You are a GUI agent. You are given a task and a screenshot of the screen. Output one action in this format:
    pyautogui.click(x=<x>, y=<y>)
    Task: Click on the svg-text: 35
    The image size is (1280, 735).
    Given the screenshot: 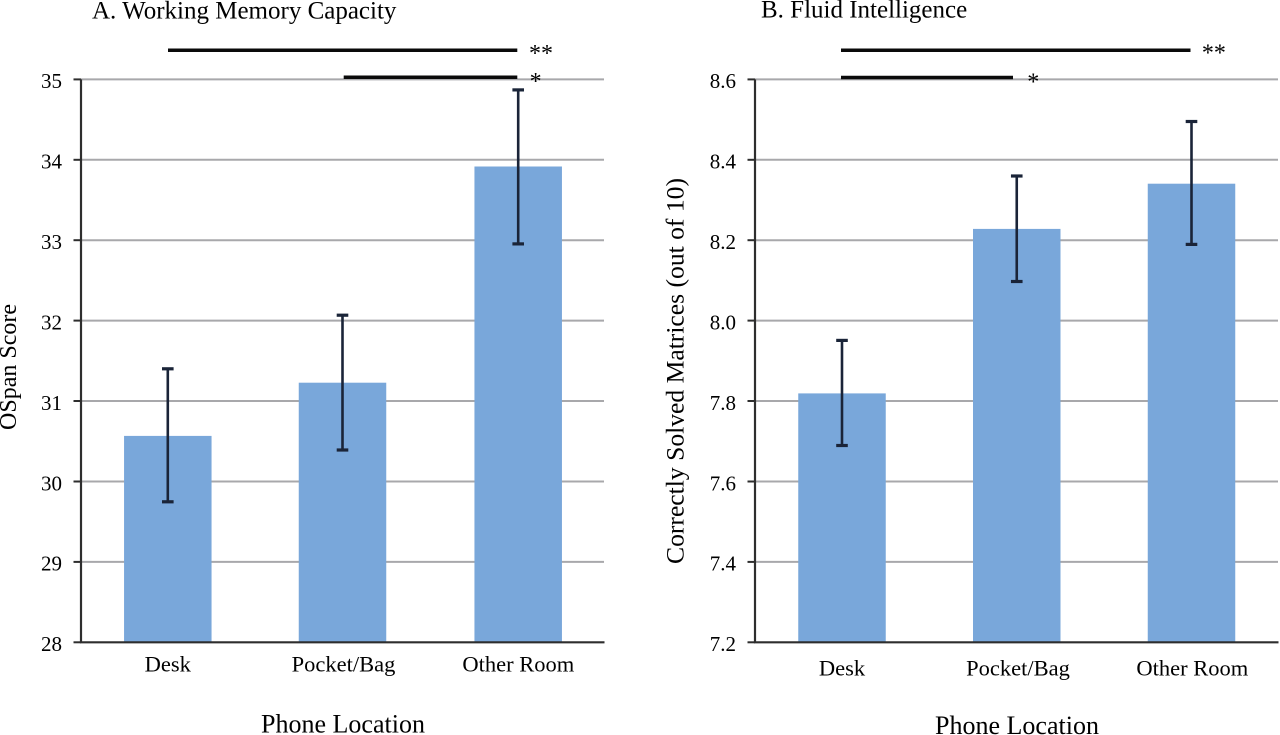 What is the action you would take?
    pyautogui.click(x=51, y=81)
    